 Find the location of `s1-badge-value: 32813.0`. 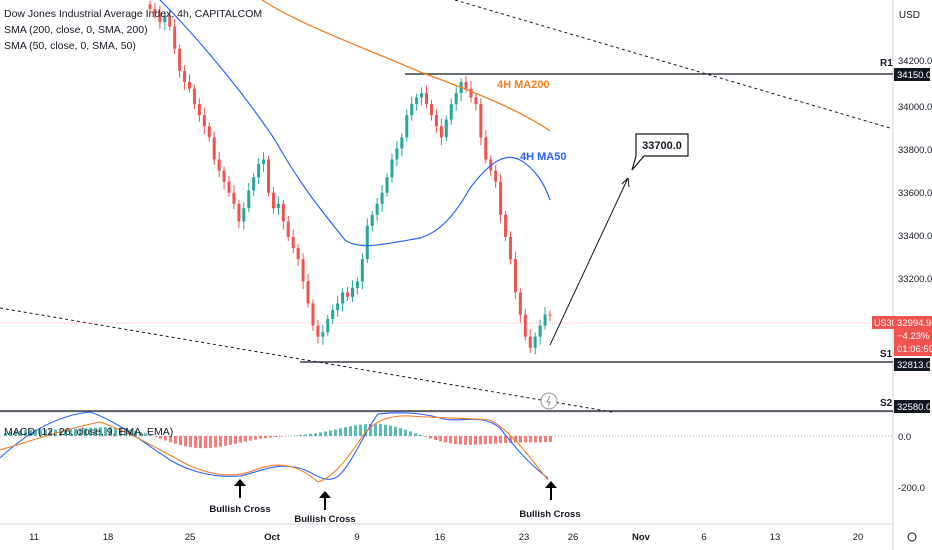

s1-badge-value: 32813.0 is located at coordinates (914, 365).